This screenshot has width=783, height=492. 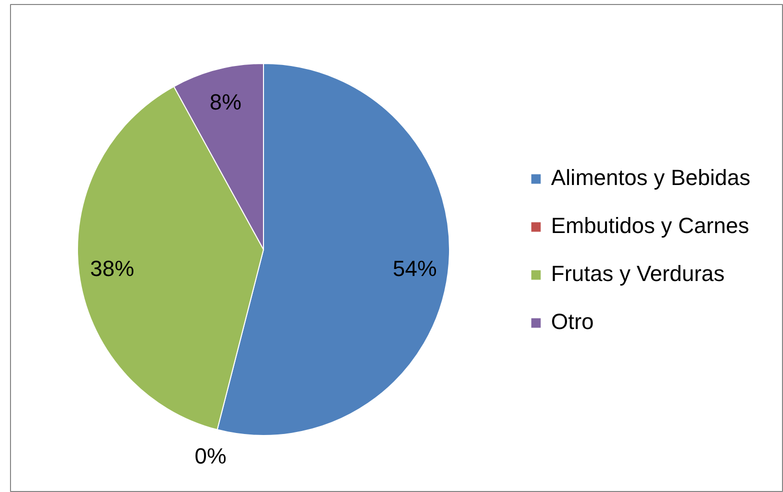 I want to click on data-label: 38%, so click(x=112, y=269).